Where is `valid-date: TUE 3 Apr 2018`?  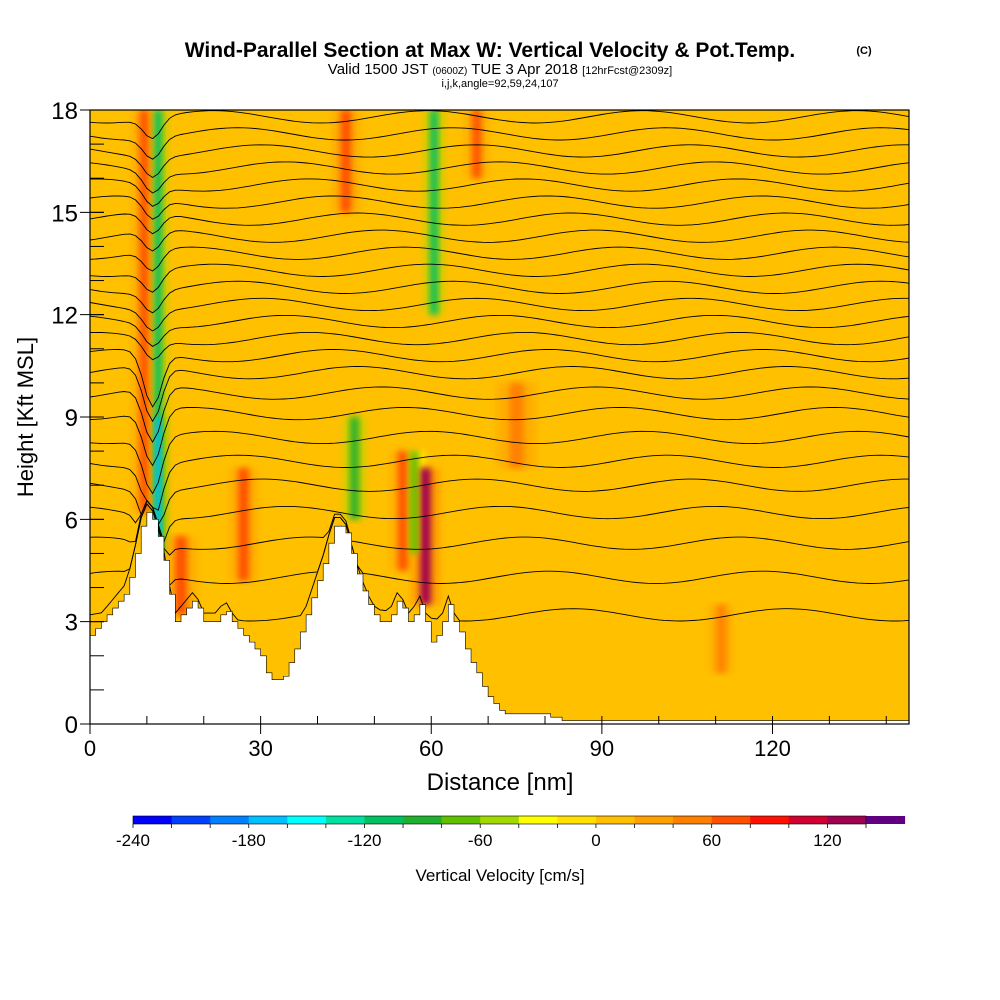 valid-date: TUE 3 Apr 2018 is located at coordinates (524, 69).